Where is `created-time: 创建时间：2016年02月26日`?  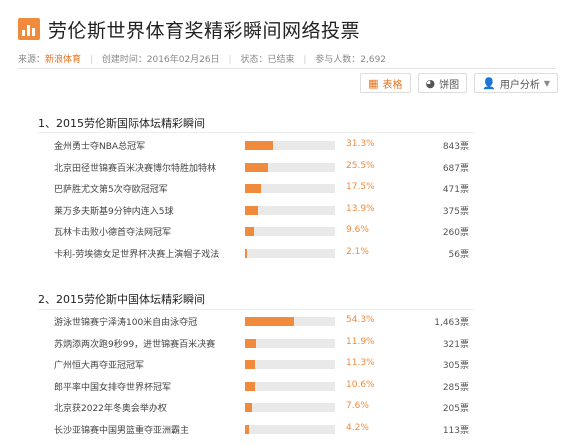 created-time: 创建时间：2016年02月26日 is located at coordinates (160, 60).